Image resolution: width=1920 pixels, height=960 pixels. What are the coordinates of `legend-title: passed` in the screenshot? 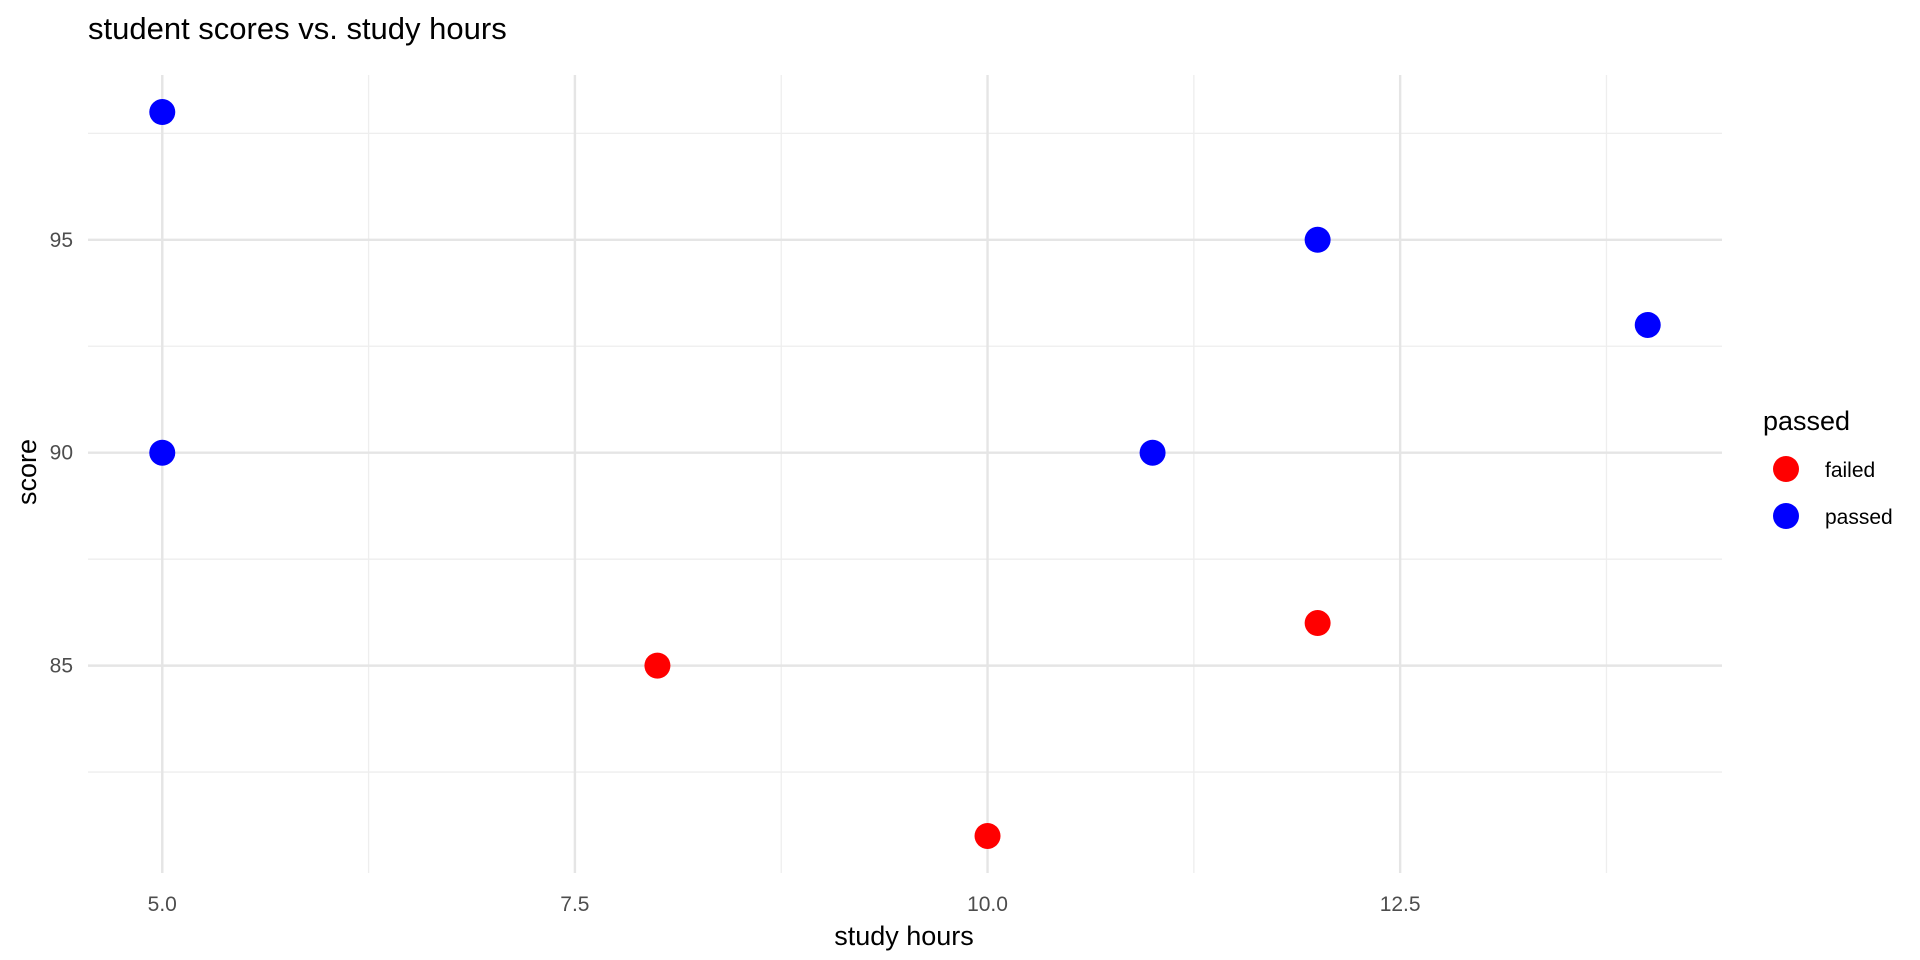 It's located at (1806, 421).